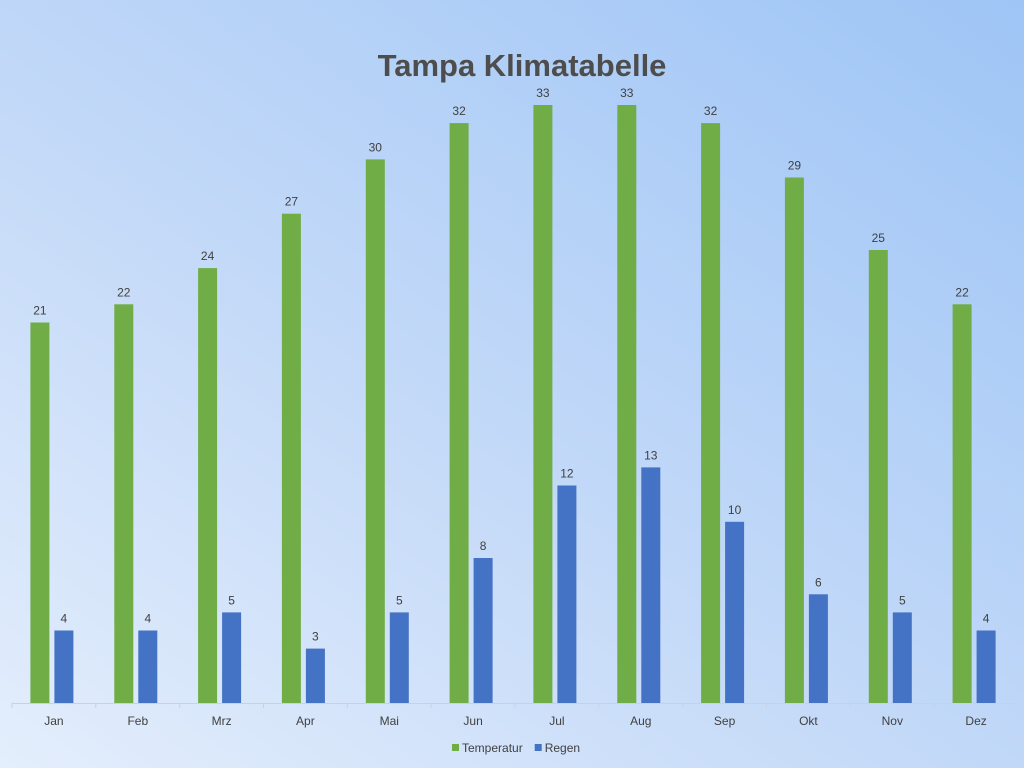  I want to click on bar-temperatur-apr, so click(291, 458).